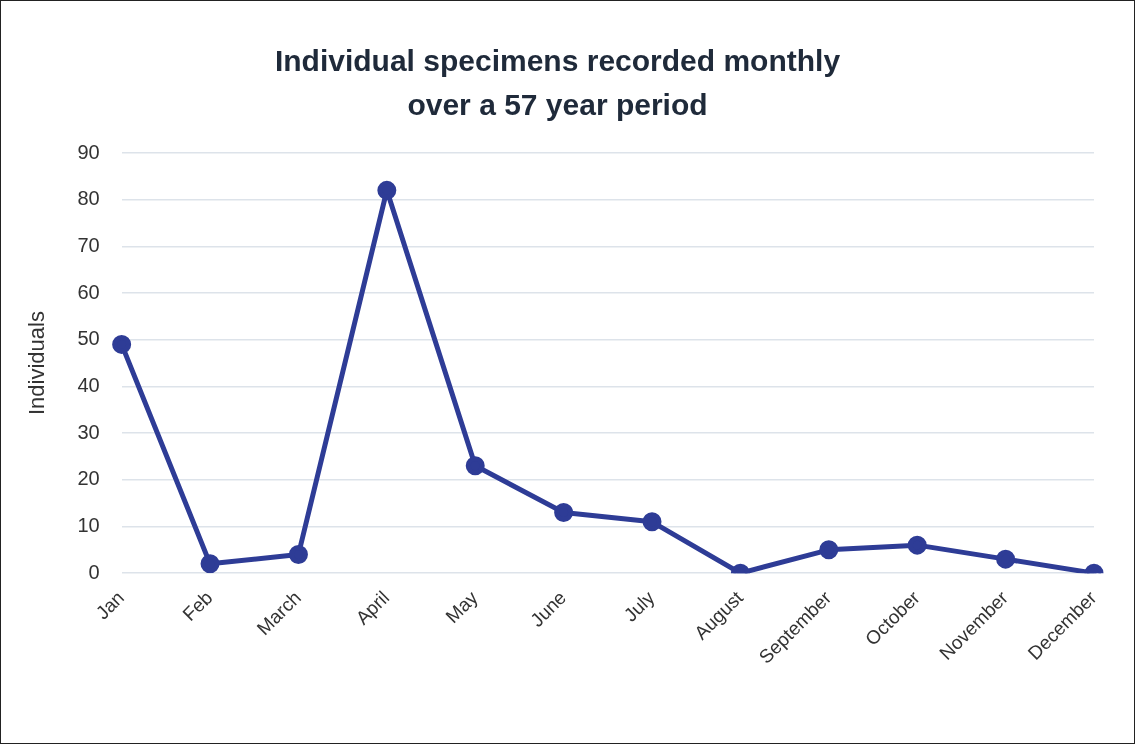 This screenshot has height=744, width=1135. Describe the element at coordinates (557, 82) in the screenshot. I see `chart-title: Individual specimens recorded monthly over a 57 year period` at that location.